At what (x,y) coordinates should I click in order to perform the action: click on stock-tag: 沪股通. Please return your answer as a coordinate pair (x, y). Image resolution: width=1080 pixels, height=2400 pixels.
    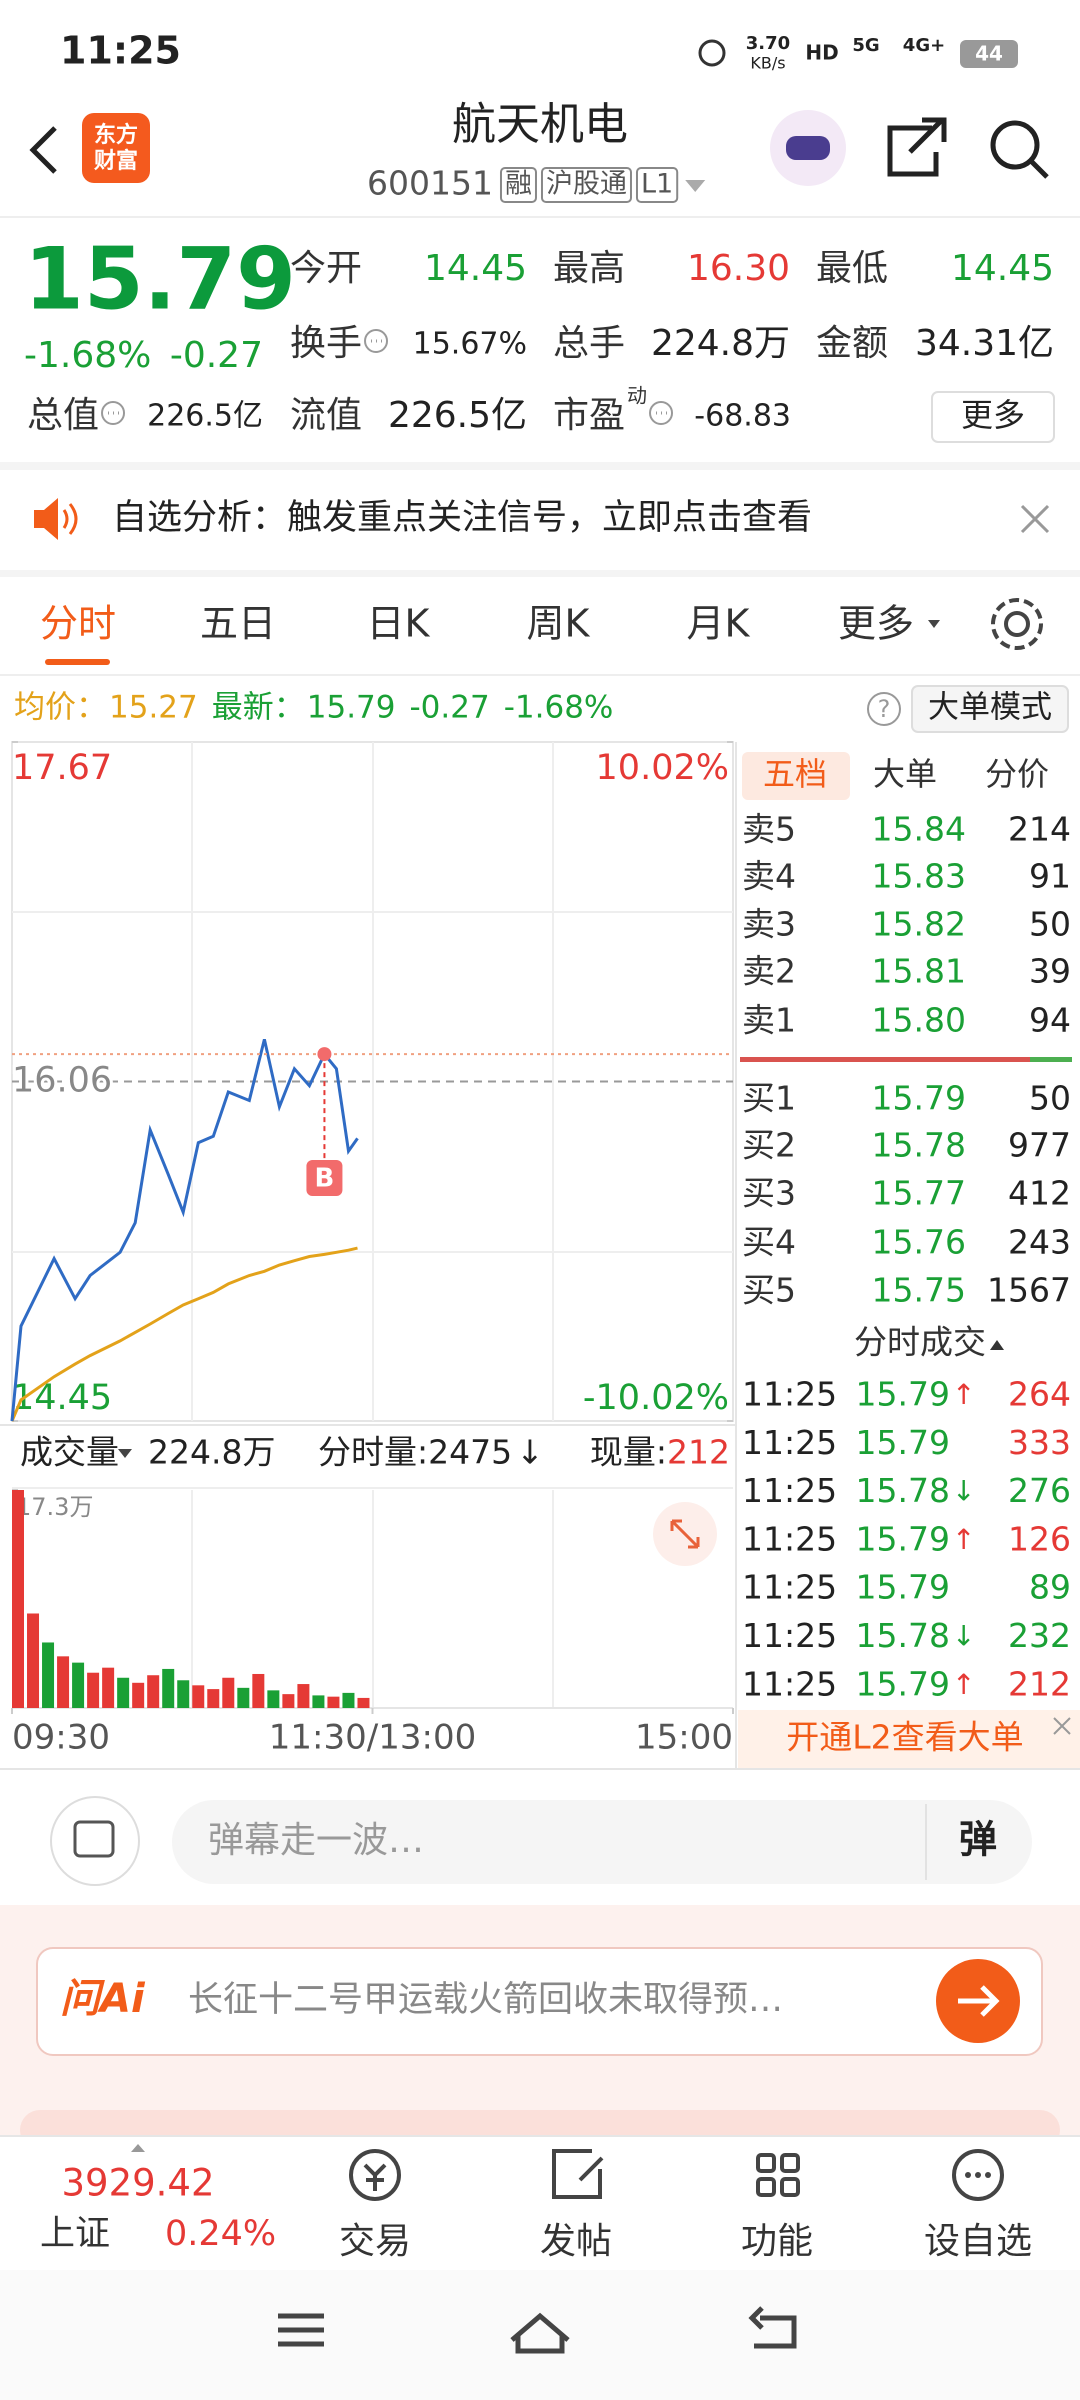
    Looking at the image, I should click on (586, 184).